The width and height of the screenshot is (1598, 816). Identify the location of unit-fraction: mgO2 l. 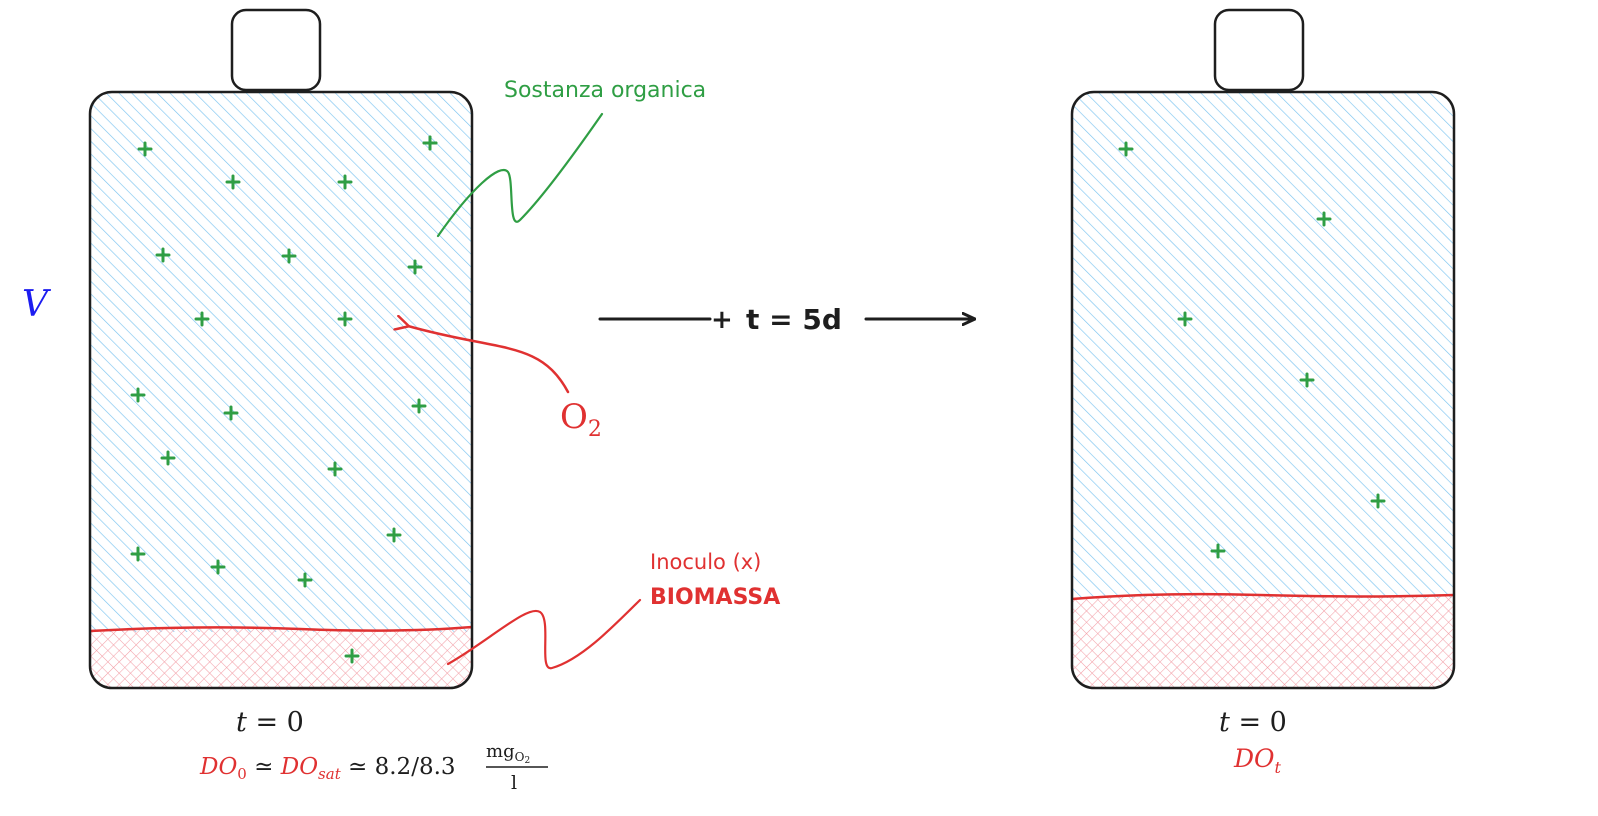
(517, 767).